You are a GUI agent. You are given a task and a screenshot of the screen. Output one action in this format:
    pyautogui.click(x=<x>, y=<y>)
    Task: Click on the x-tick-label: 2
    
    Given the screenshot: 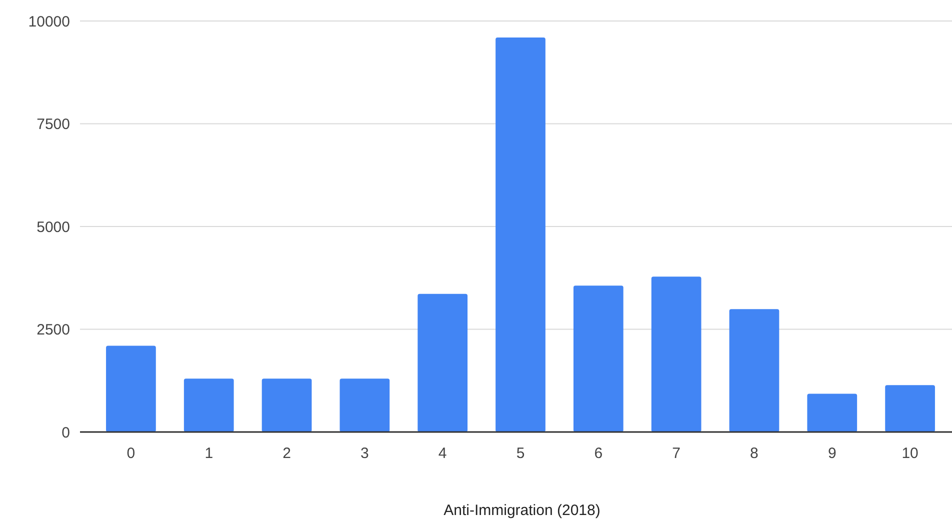 What is the action you would take?
    pyautogui.click(x=286, y=453)
    